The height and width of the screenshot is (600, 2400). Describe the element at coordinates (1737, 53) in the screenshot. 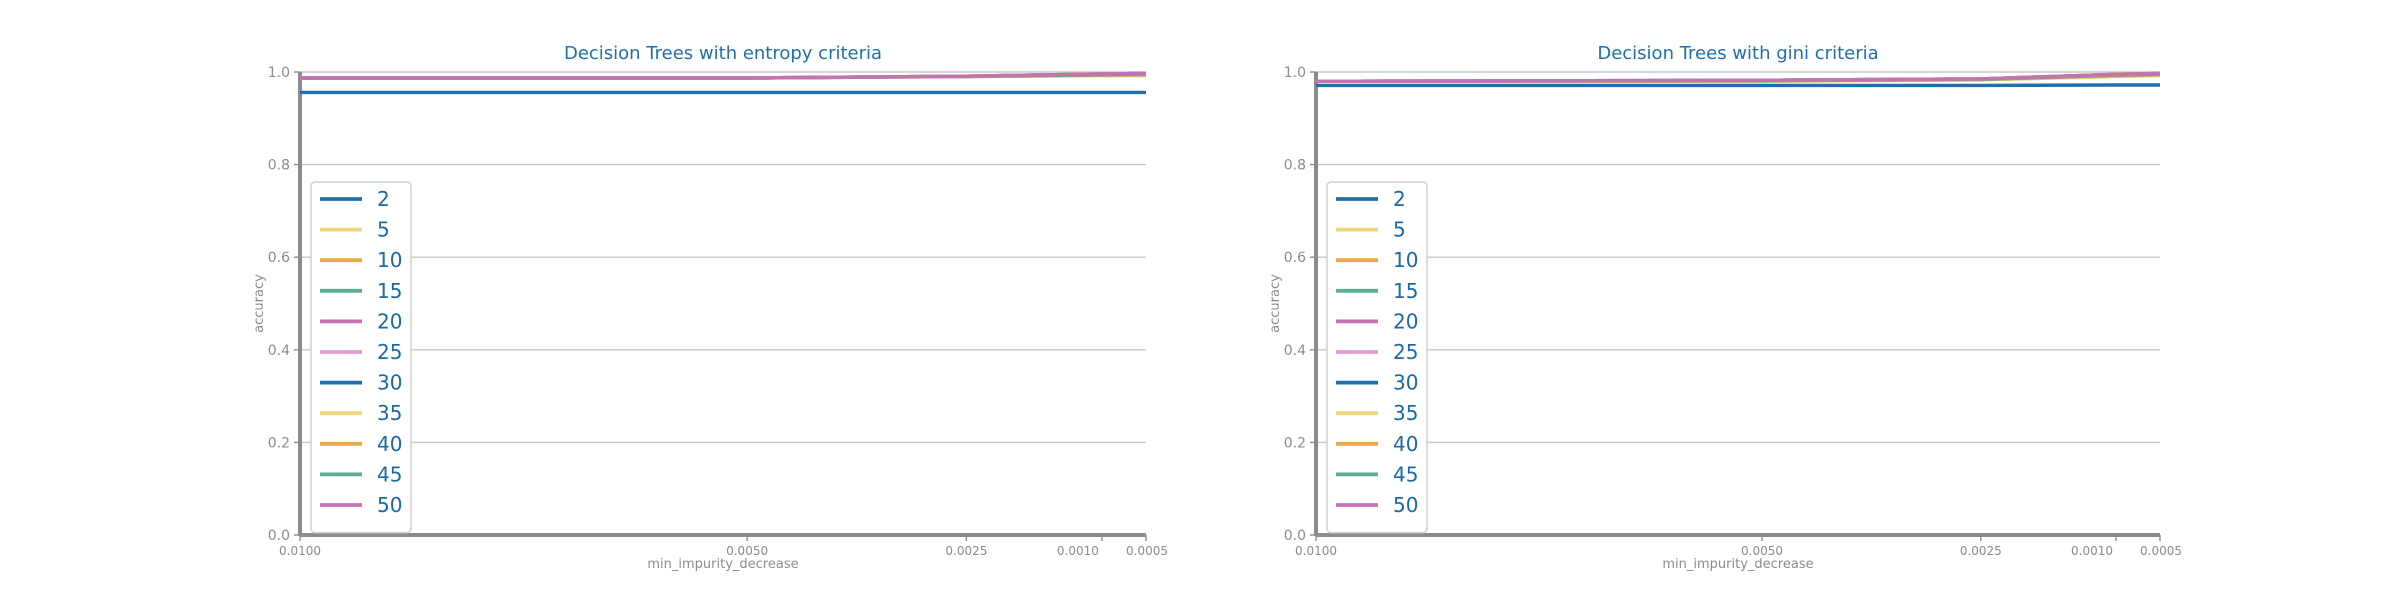

I see `chart-title: Decision Trees with gini criteria` at that location.